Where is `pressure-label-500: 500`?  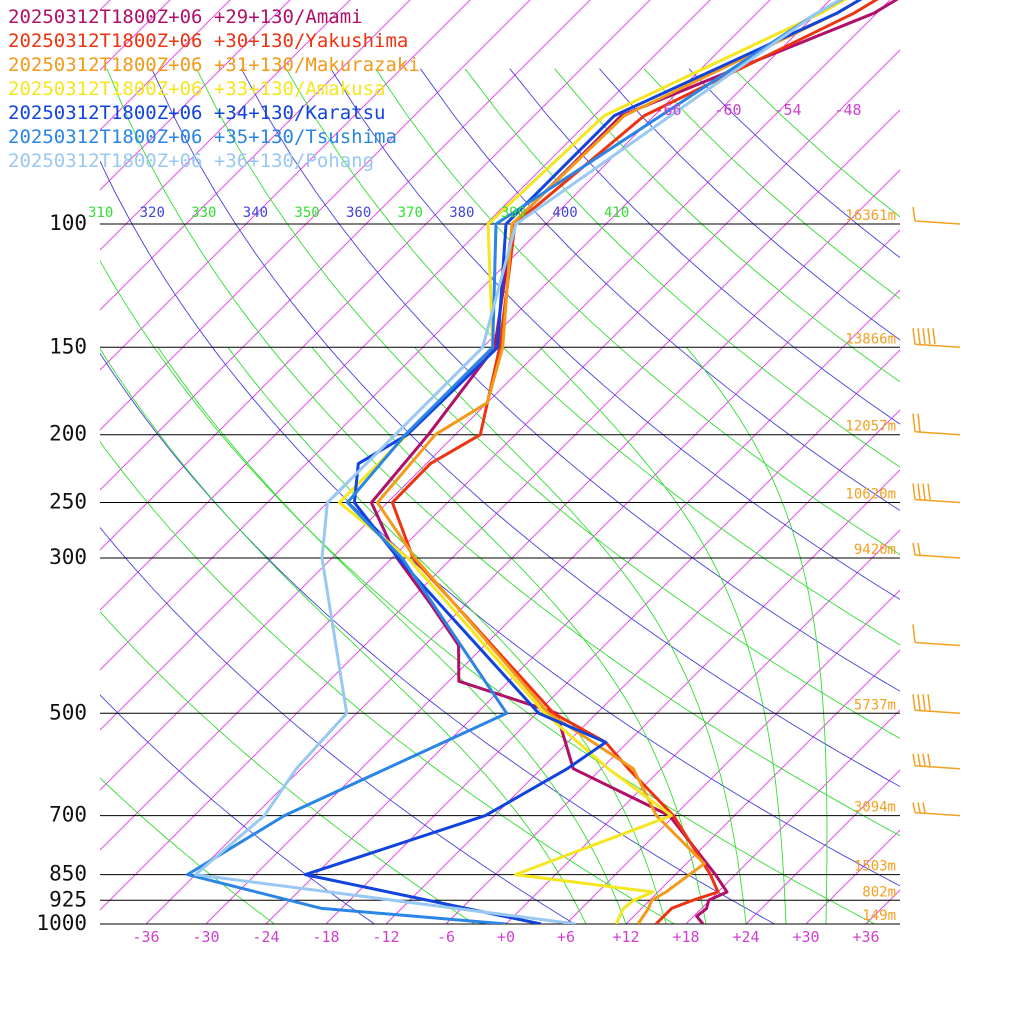 pressure-label-500: 500 is located at coordinates (68, 712).